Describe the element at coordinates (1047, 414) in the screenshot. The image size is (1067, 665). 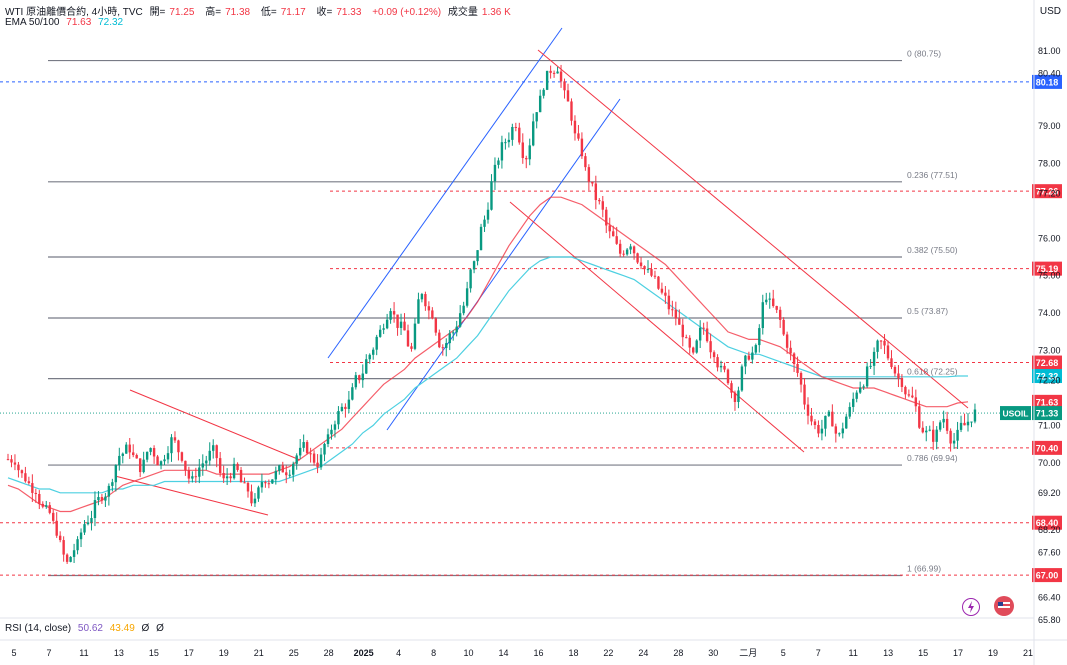
I see `price-tag-label: 71.33` at that location.